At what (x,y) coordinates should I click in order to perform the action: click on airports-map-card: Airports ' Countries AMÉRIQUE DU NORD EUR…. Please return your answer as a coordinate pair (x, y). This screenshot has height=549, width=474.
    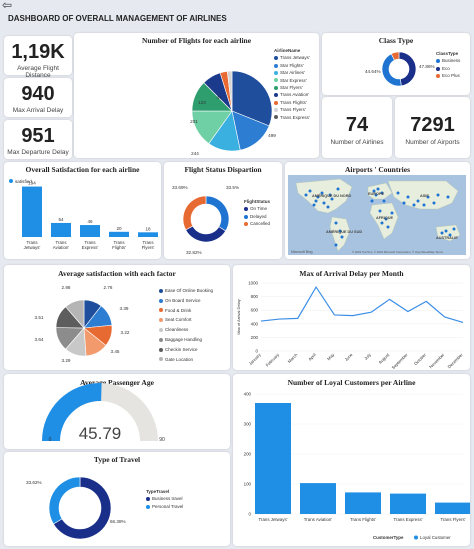
    Looking at the image, I should click on (377, 210).